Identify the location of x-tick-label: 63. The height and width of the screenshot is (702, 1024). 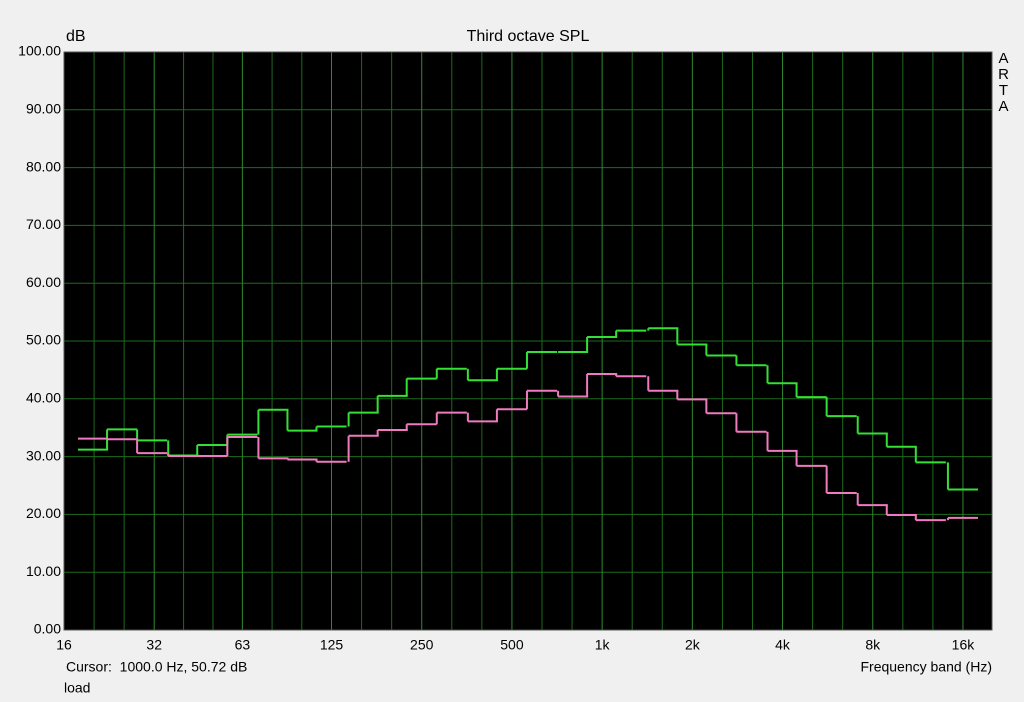
(243, 645).